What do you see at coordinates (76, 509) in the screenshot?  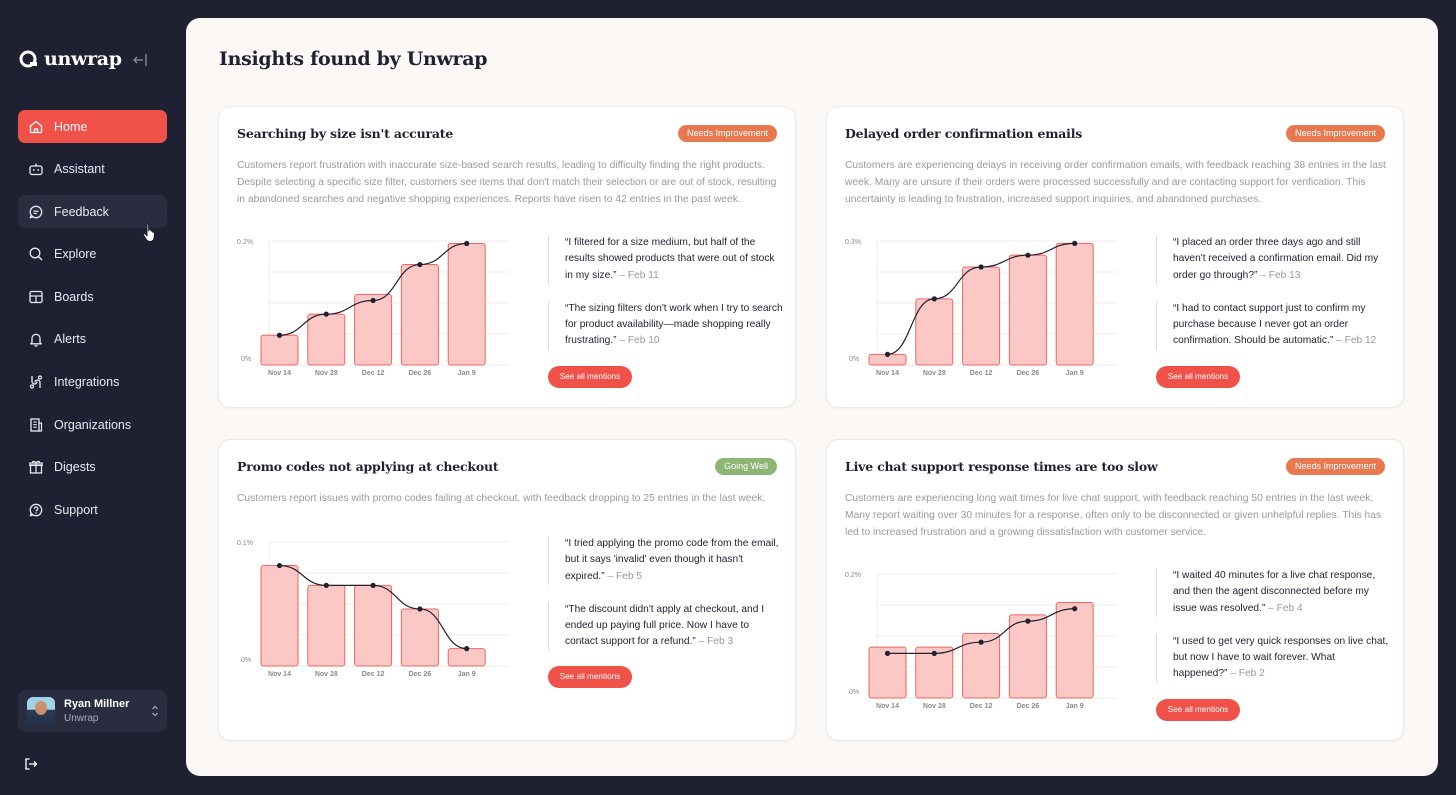 I see `sidebar-item-label: Support` at bounding box center [76, 509].